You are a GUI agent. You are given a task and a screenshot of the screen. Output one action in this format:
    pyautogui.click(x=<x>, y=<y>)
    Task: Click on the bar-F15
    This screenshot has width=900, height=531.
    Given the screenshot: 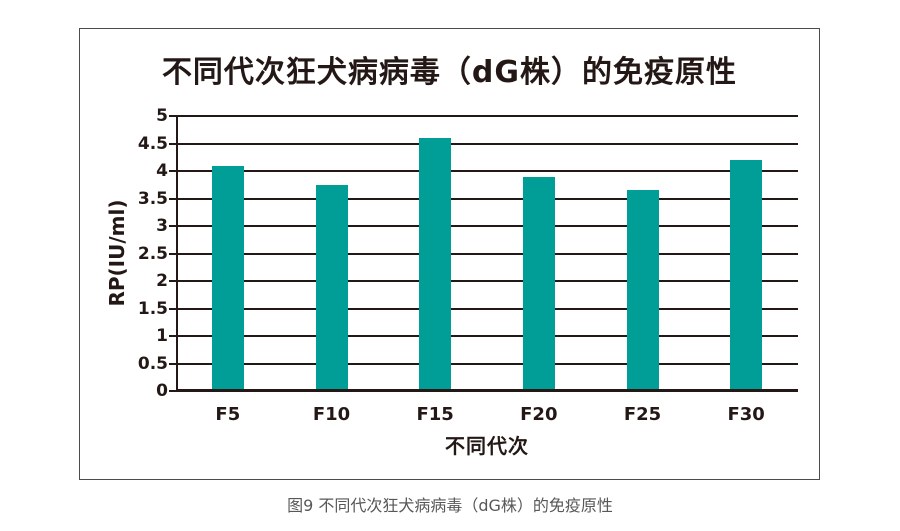 What is the action you would take?
    pyautogui.click(x=435, y=264)
    